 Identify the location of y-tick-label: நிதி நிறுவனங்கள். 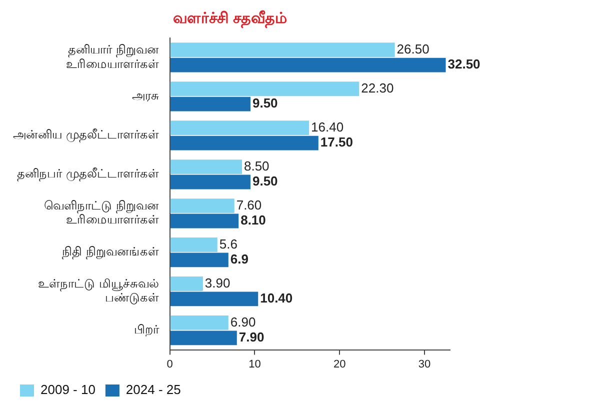
(110, 252).